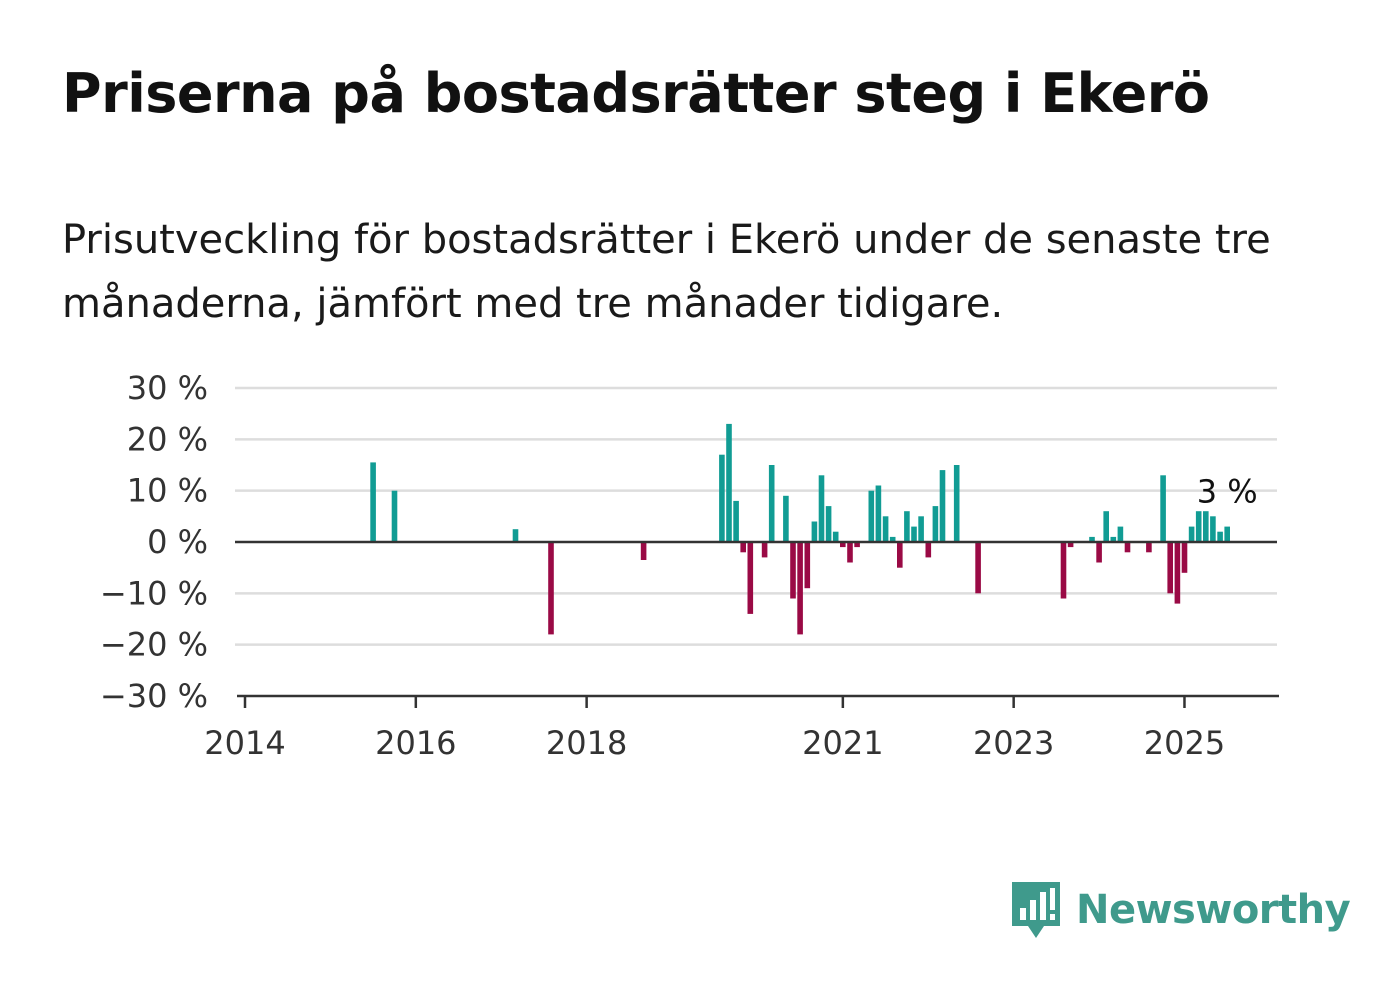  What do you see at coordinates (1013, 743) in the screenshot?
I see `x-tick-label: 2023` at bounding box center [1013, 743].